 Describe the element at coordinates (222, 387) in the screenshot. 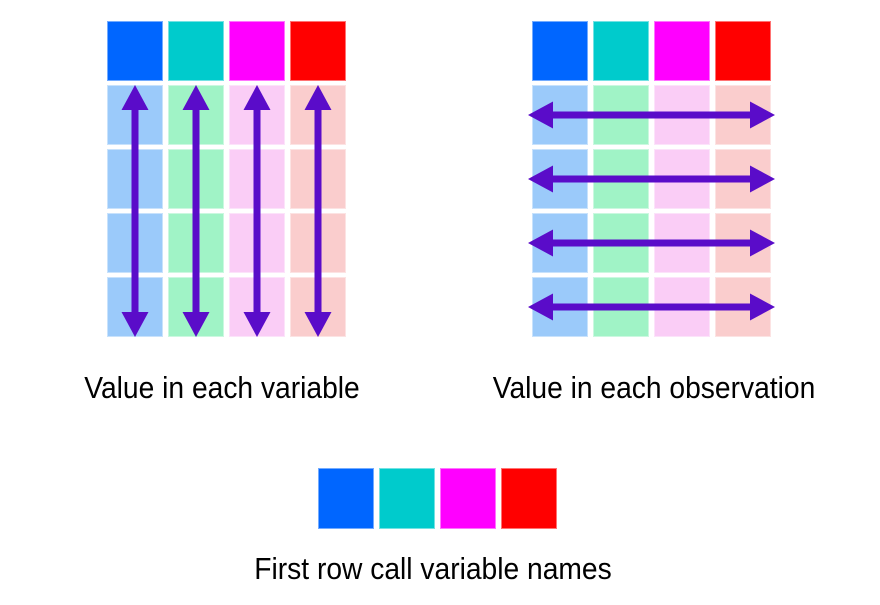

I see `variables-caption: Value in each variable` at that location.